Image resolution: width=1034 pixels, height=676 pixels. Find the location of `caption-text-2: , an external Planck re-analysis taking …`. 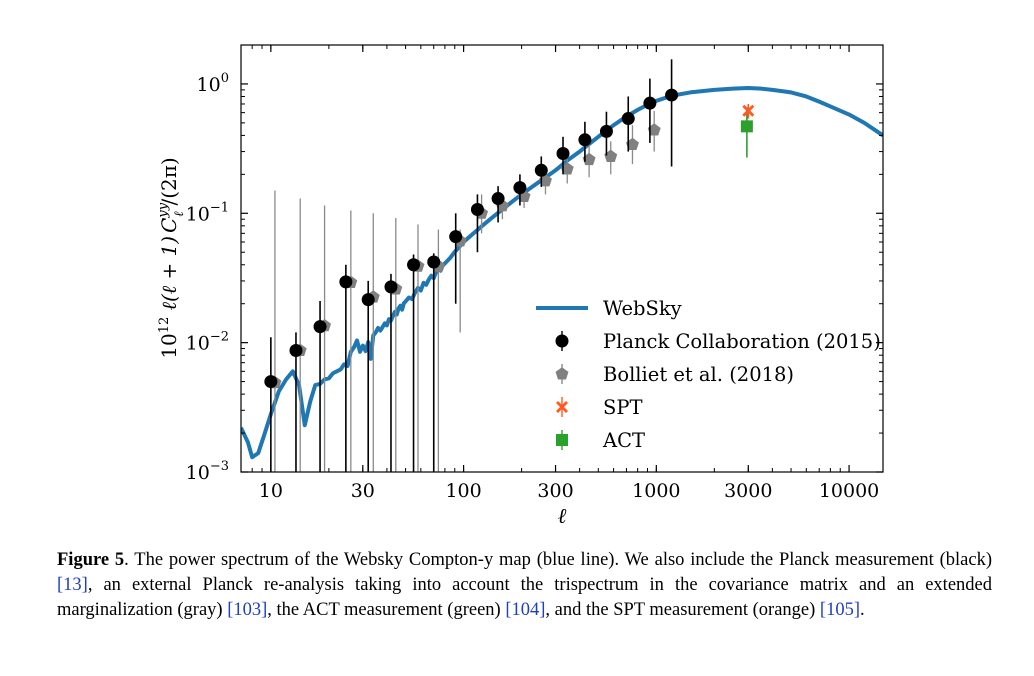

caption-text-2: , an external Planck re-analysis taking … is located at coordinates (524, 597).